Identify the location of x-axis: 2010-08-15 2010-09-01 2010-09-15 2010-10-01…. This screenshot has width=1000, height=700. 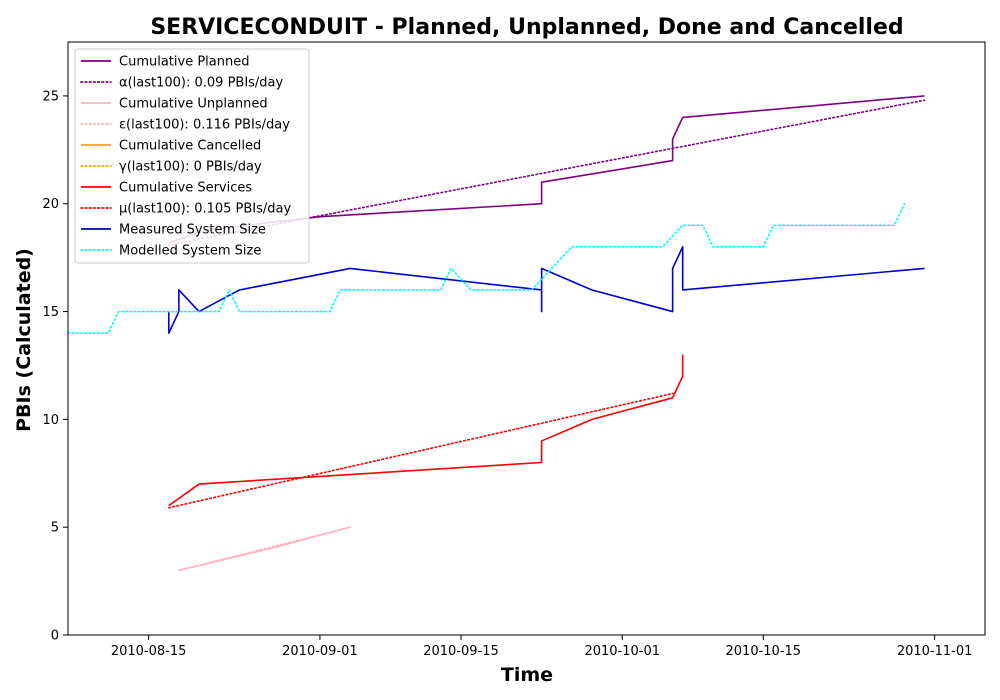
(542, 647).